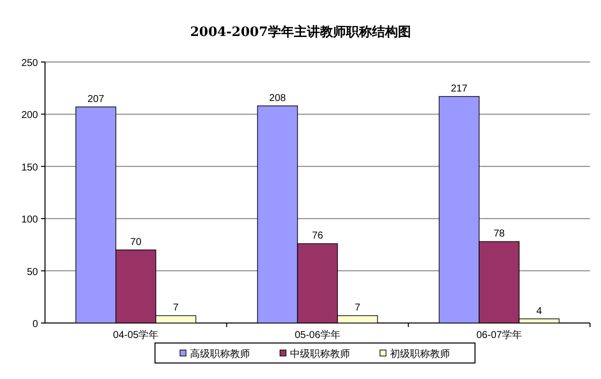  I want to click on data-label: 4, so click(539, 311).